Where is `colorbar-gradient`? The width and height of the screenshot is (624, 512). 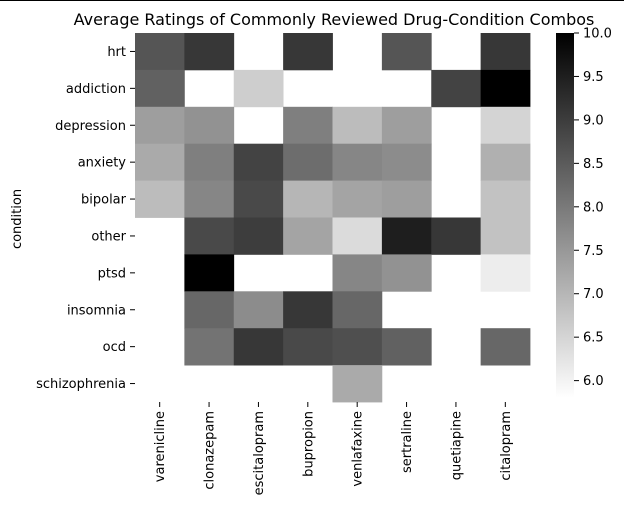 colorbar-gradient is located at coordinates (565, 215).